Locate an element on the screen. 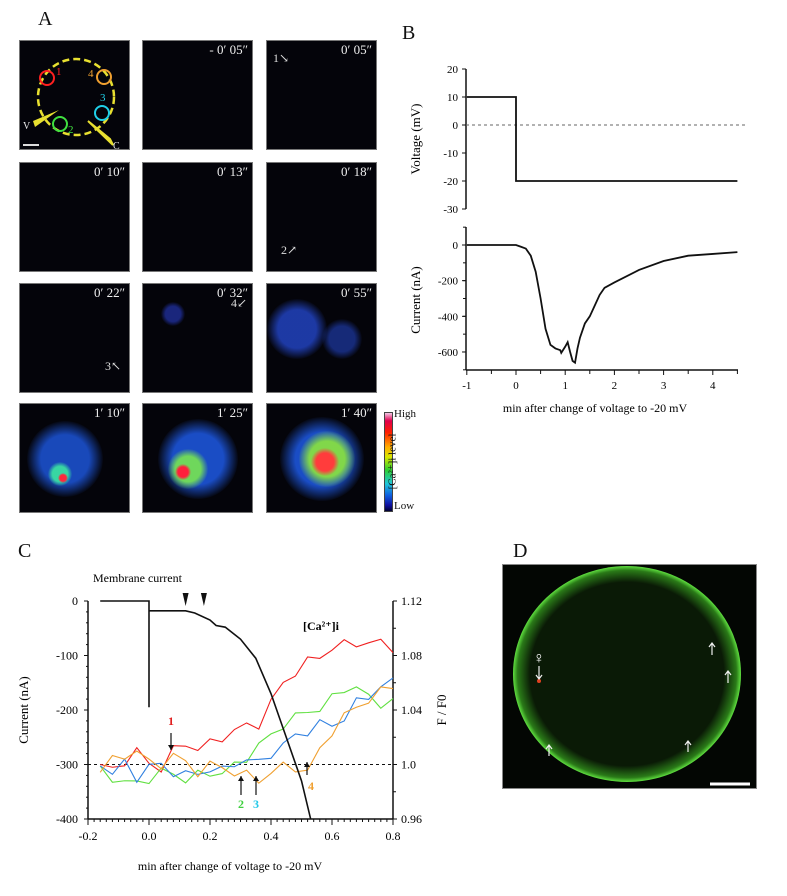 The image size is (787, 896). x-tick-label: 1 is located at coordinates (565, 386).